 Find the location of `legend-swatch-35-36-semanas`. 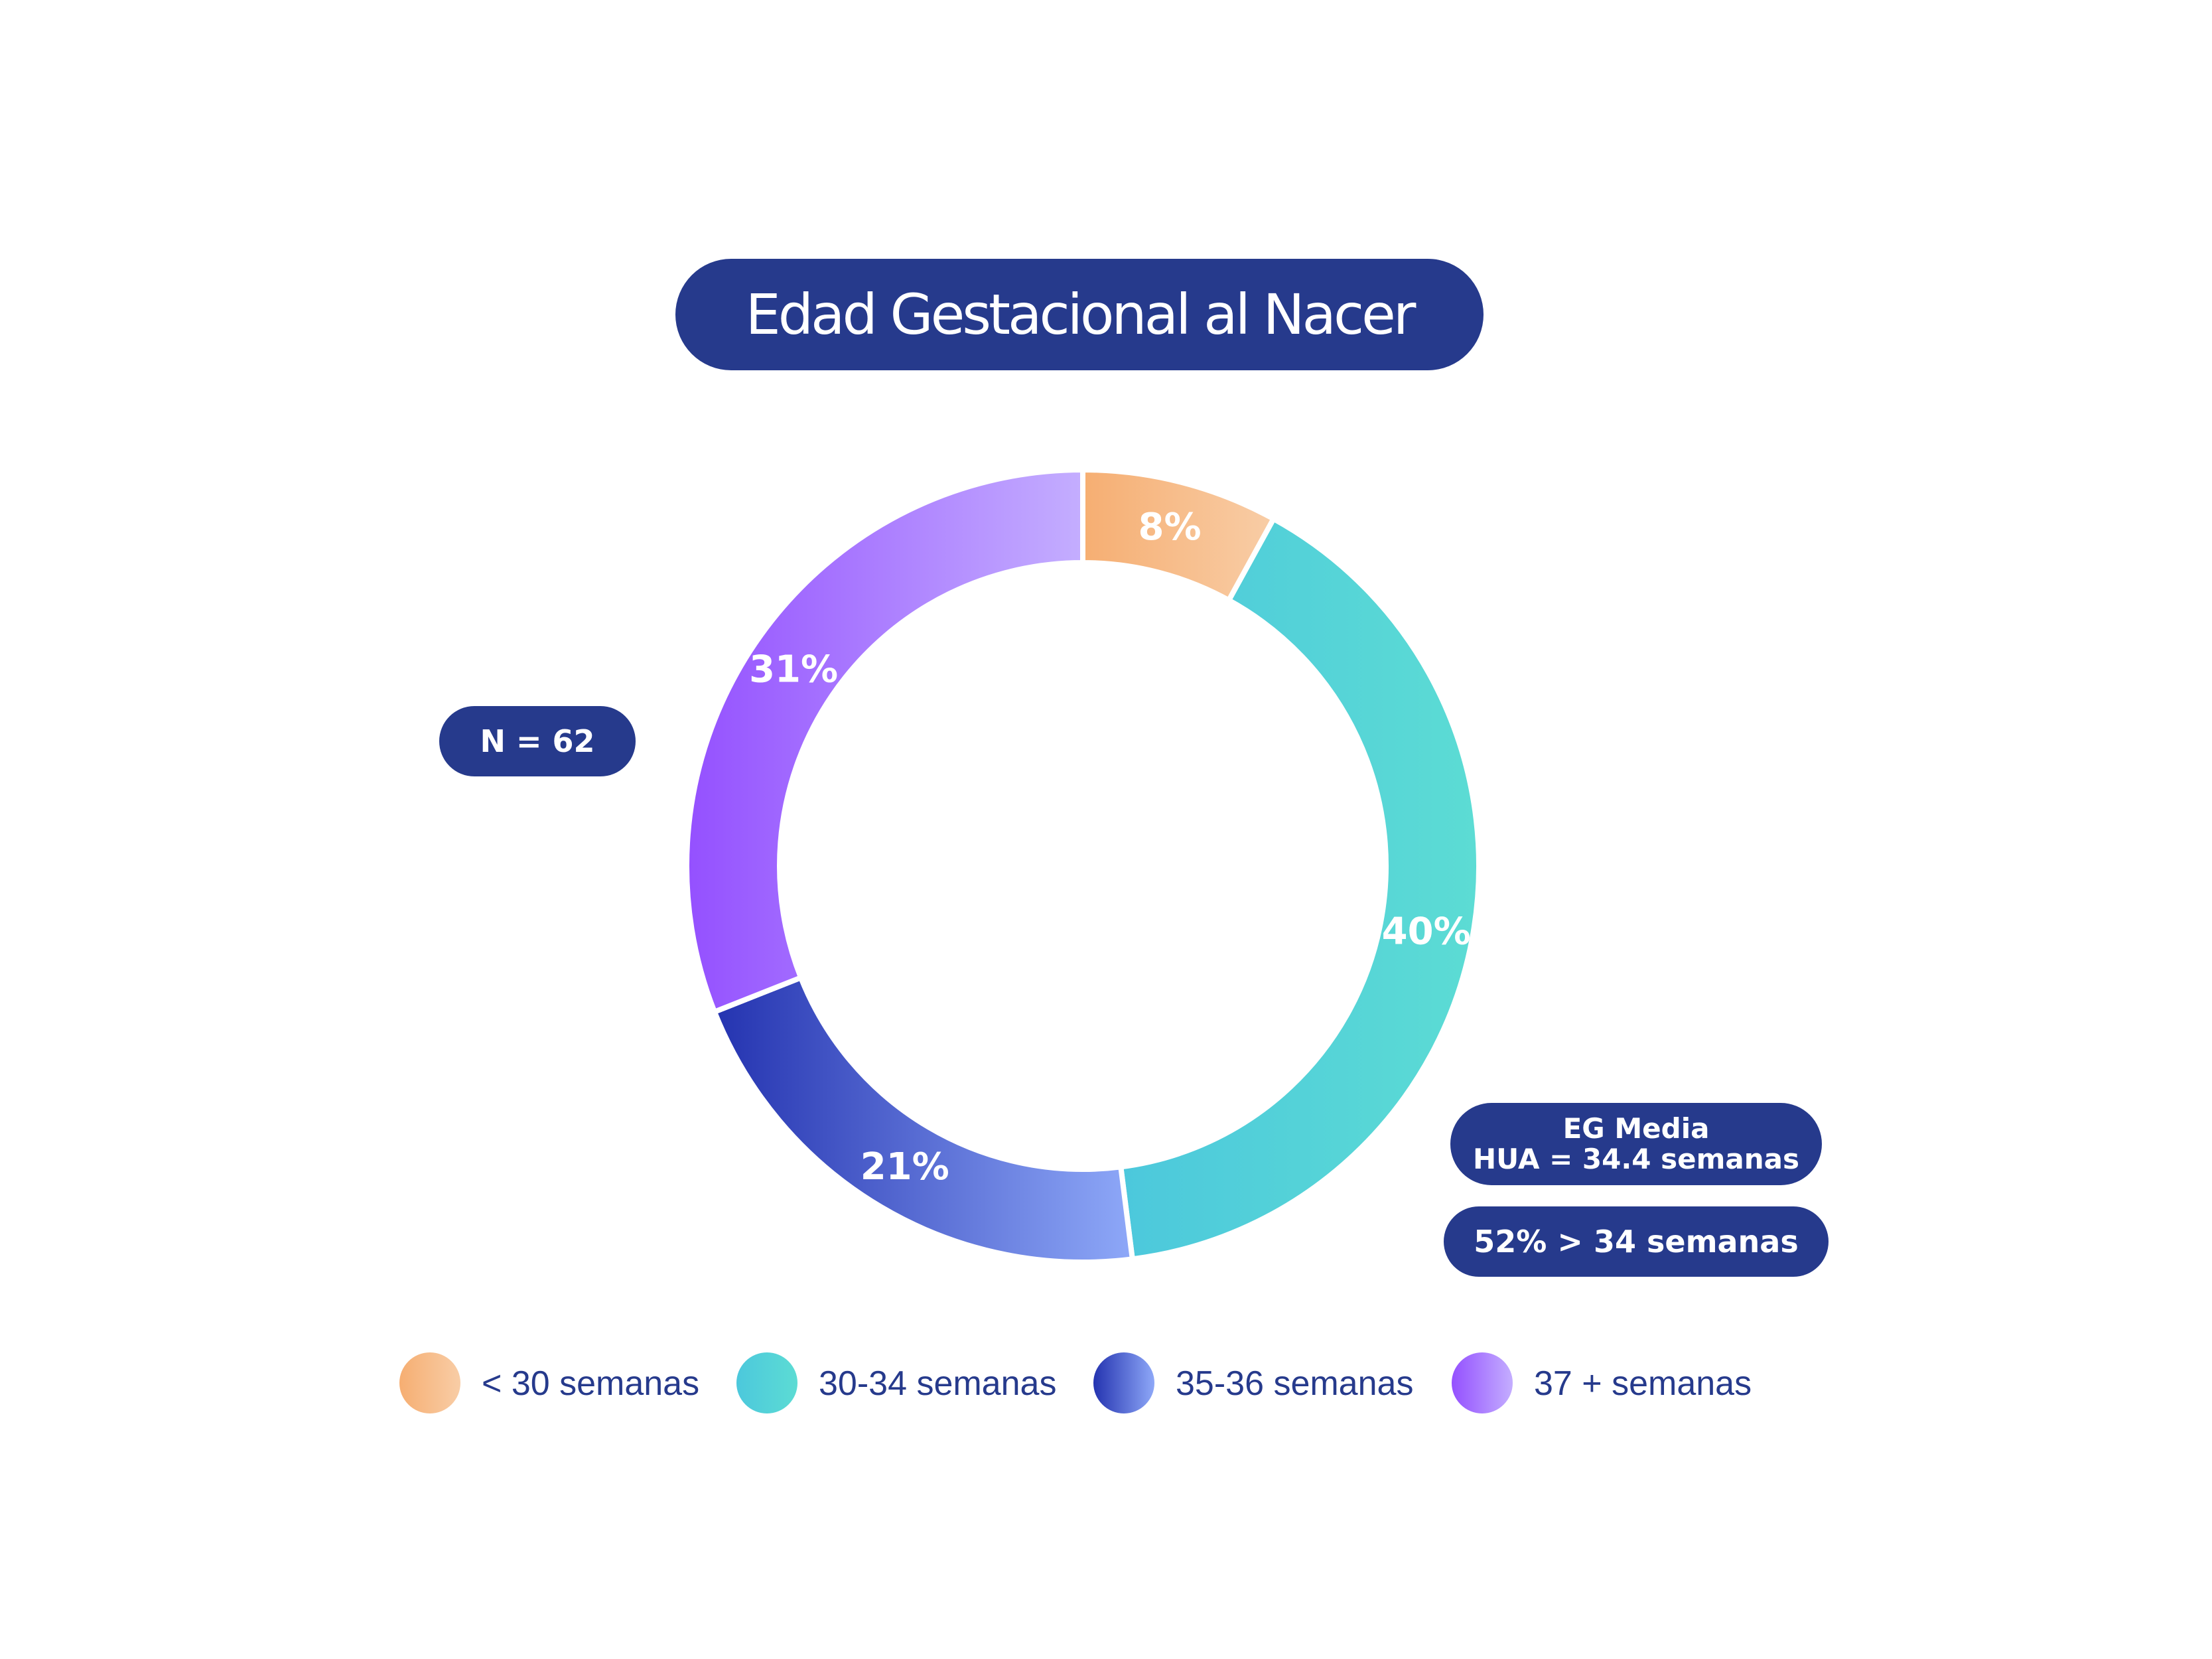

legend-swatch-35-36-semanas is located at coordinates (1123, 1382).